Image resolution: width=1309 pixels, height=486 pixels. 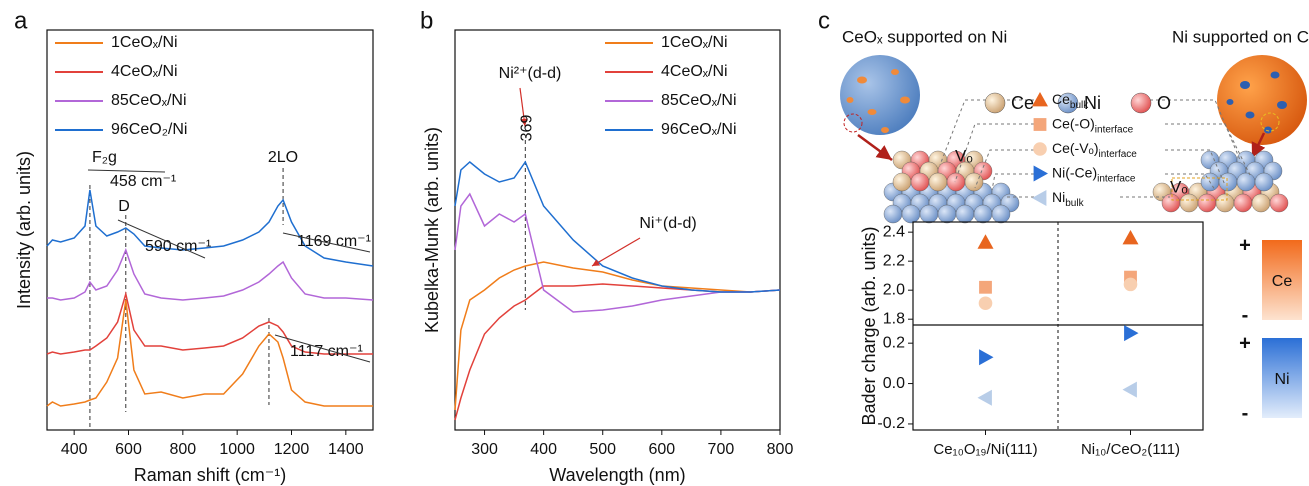 What do you see at coordinates (985, 449) in the screenshot?
I see `x-tick-label: Ce₁₀O₁₉/Ni(111)` at bounding box center [985, 449].